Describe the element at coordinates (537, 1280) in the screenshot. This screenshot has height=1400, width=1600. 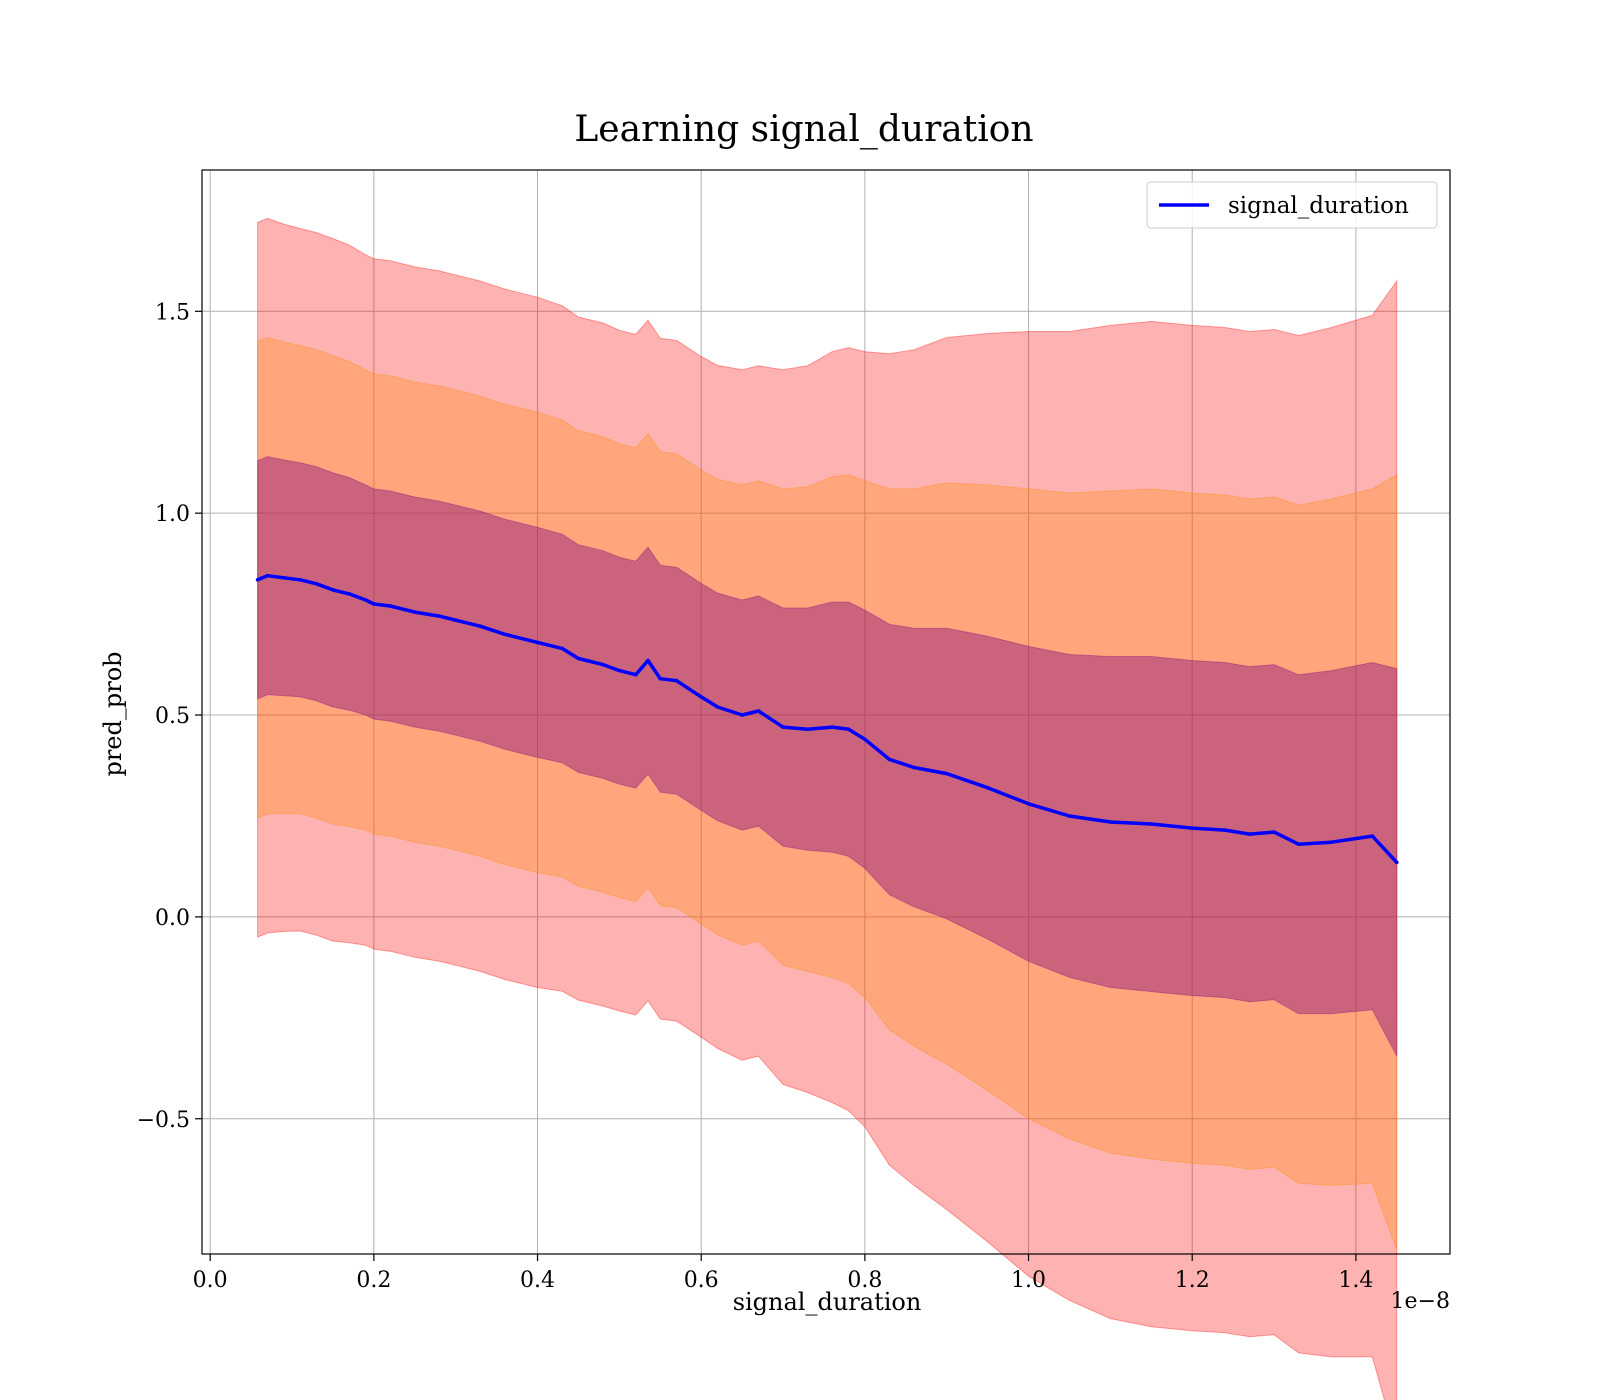
I see `x-tick-label: 0.4` at that location.